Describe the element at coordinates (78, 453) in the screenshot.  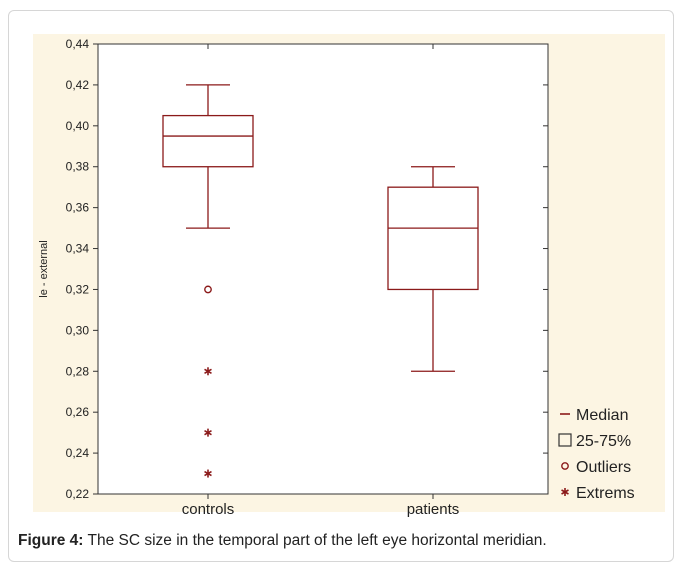
I see `y-tick-label: 0,24` at that location.